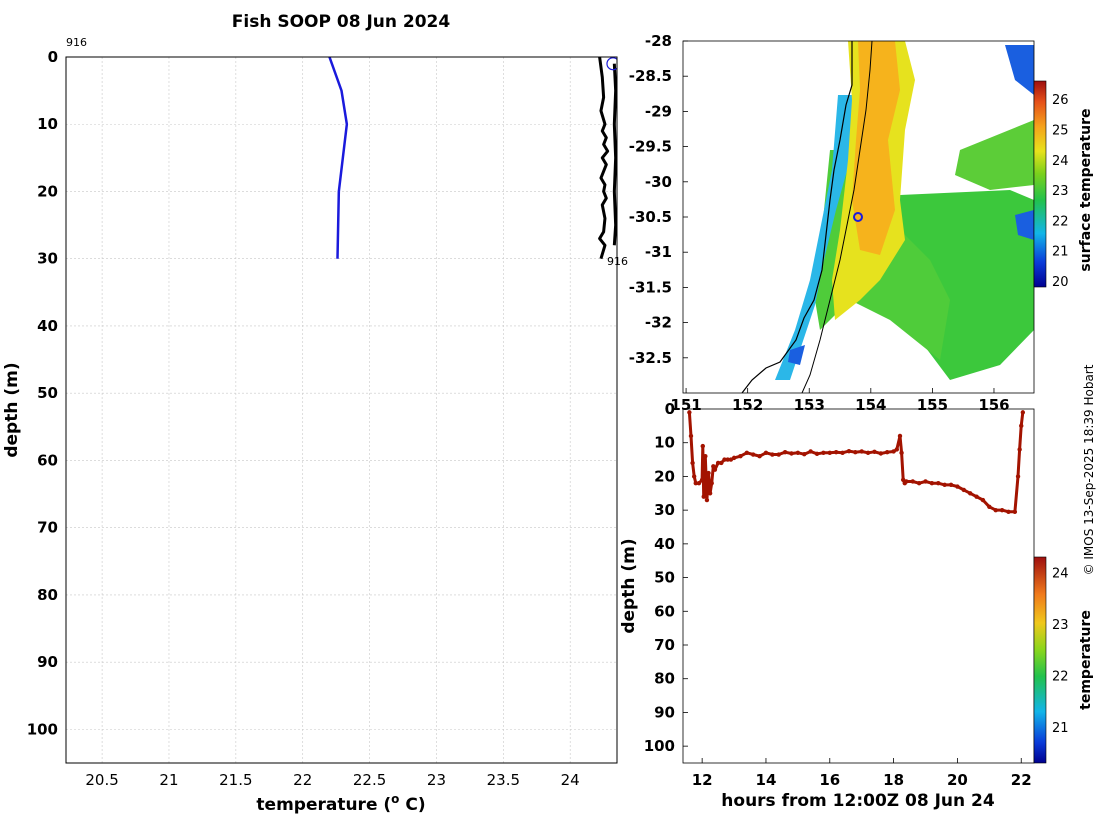 The height and width of the screenshot is (820, 1100). What do you see at coordinates (685, 405) in the screenshot?
I see `map-x-tick-label: 151` at bounding box center [685, 405].